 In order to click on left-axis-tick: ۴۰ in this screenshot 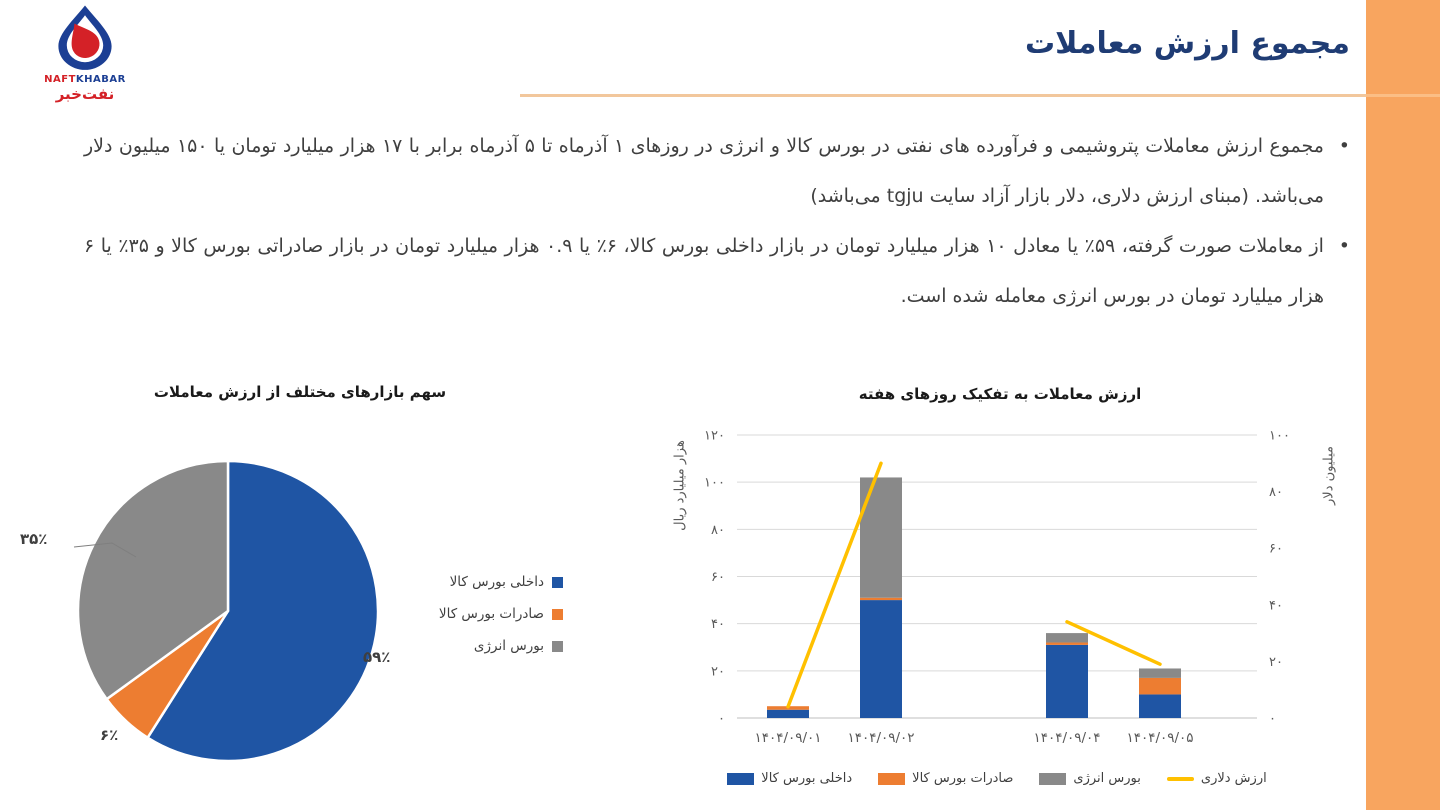, I will do `click(718, 624)`.